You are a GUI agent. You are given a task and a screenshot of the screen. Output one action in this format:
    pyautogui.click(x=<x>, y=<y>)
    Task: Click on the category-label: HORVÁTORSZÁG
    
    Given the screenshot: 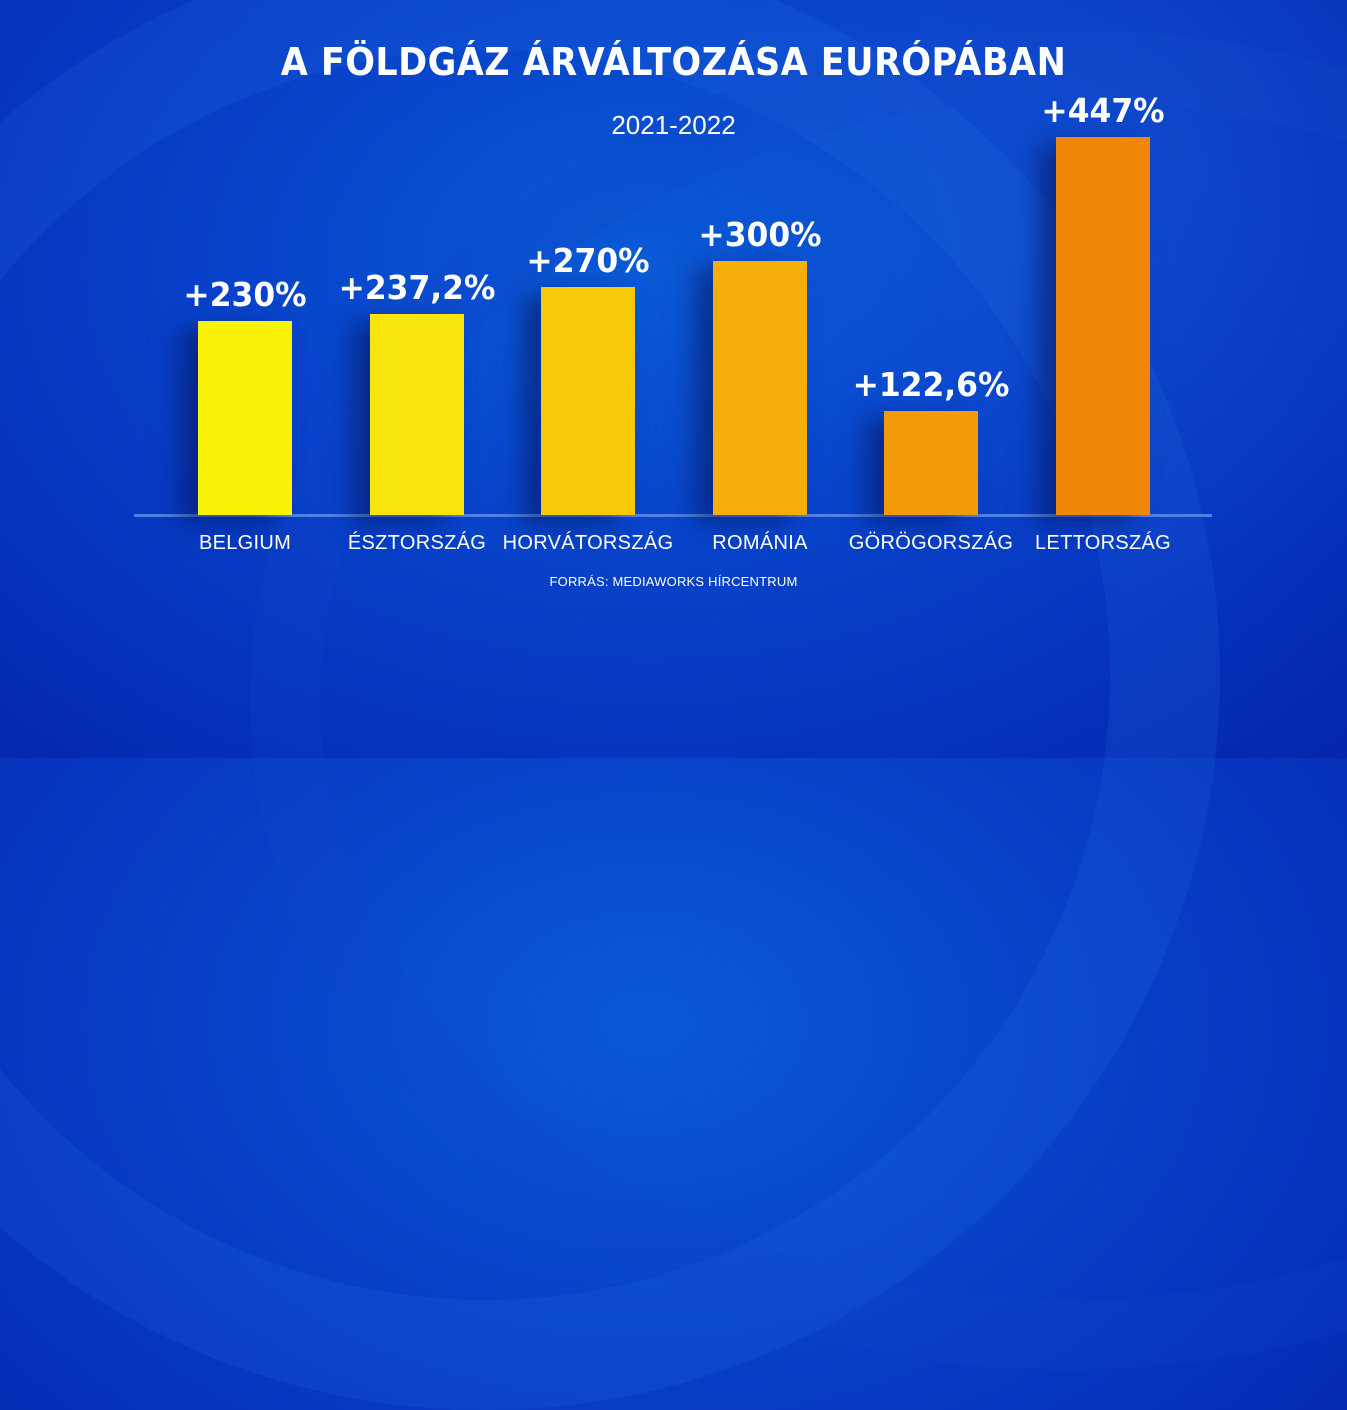 What is the action you would take?
    pyautogui.click(x=588, y=543)
    